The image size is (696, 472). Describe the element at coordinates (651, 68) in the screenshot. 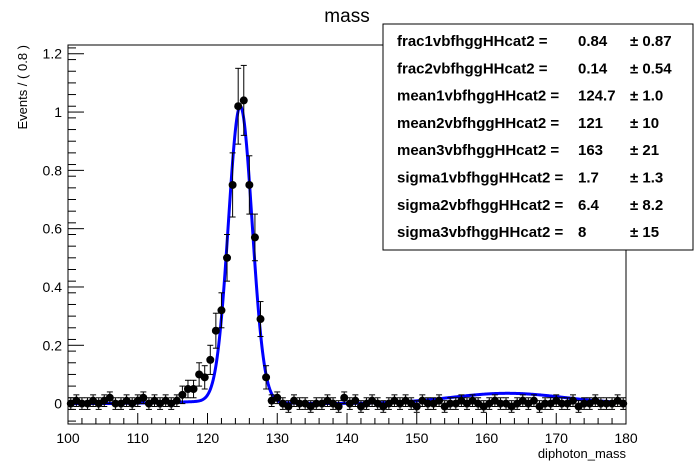

I see `parameter-error: ± 0.54` at that location.